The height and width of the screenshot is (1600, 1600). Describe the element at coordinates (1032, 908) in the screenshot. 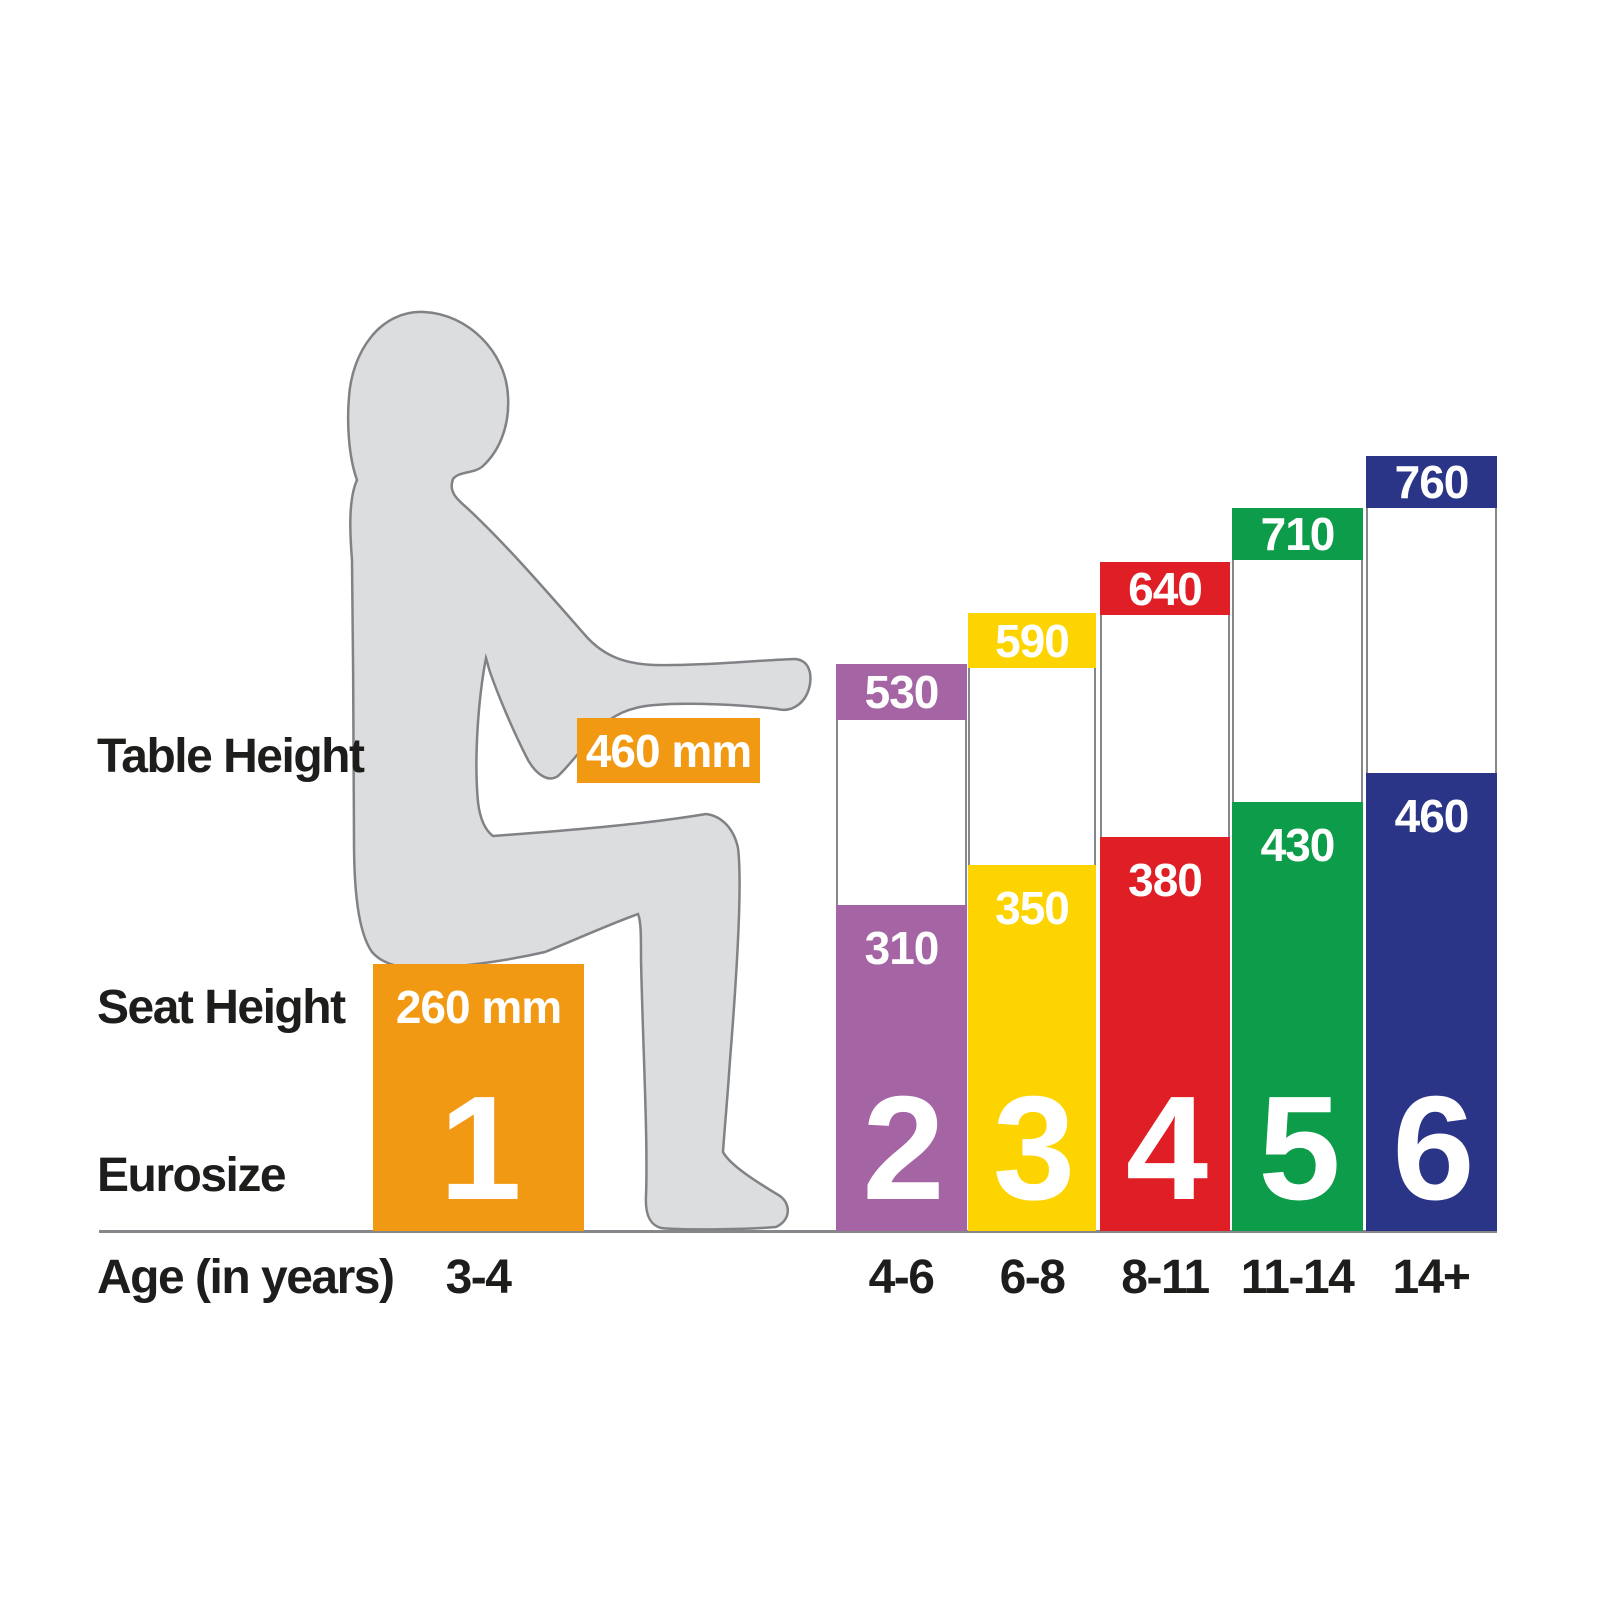

I see `seat-height-value-size3: 350` at that location.